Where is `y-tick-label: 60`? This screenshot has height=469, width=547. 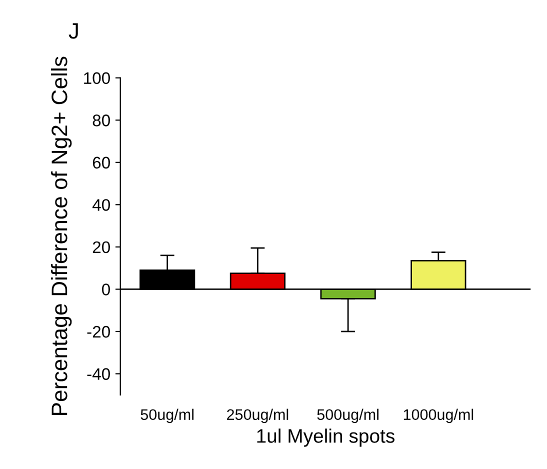 y-tick-label: 60 is located at coordinates (101, 162).